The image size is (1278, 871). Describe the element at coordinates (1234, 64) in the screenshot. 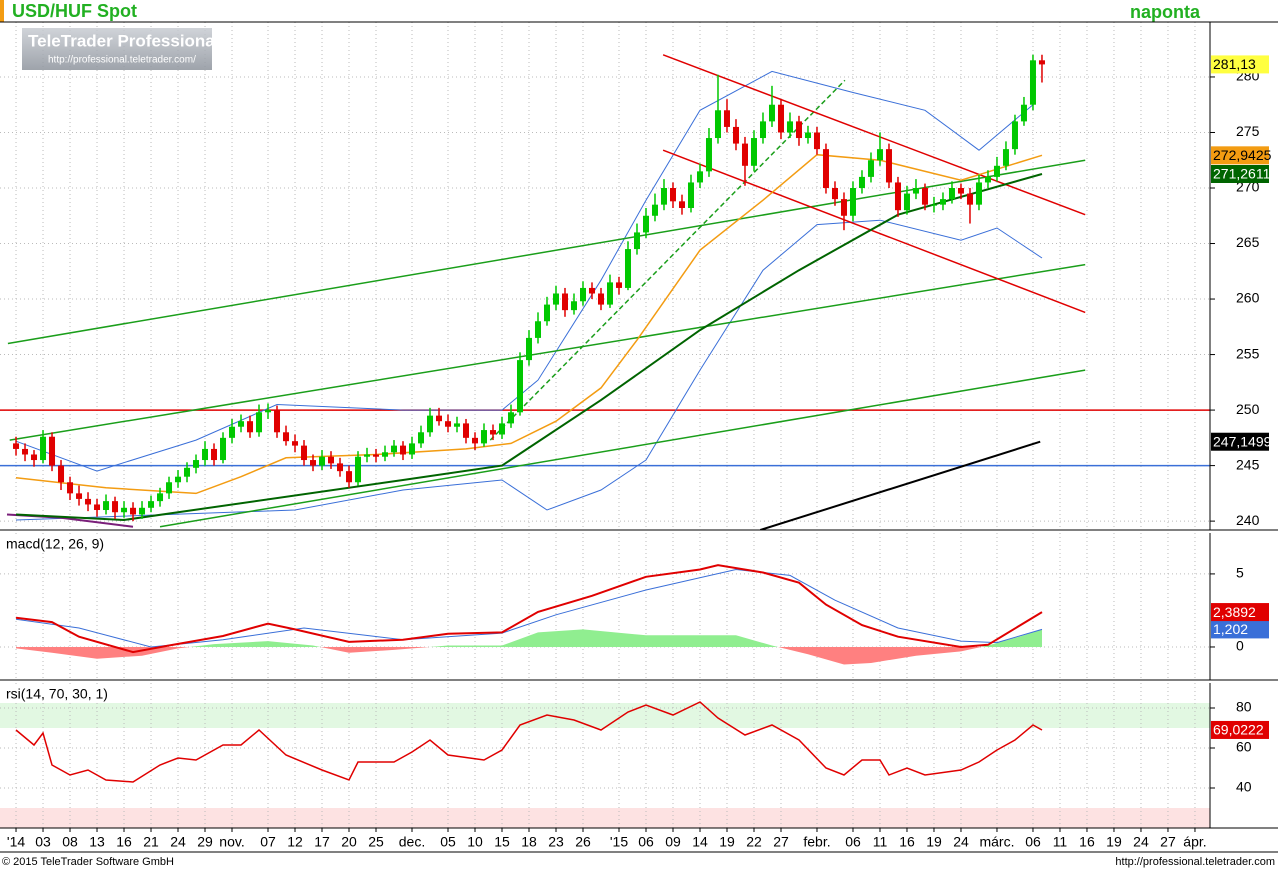

I see `last-value-label: 281,13` at that location.